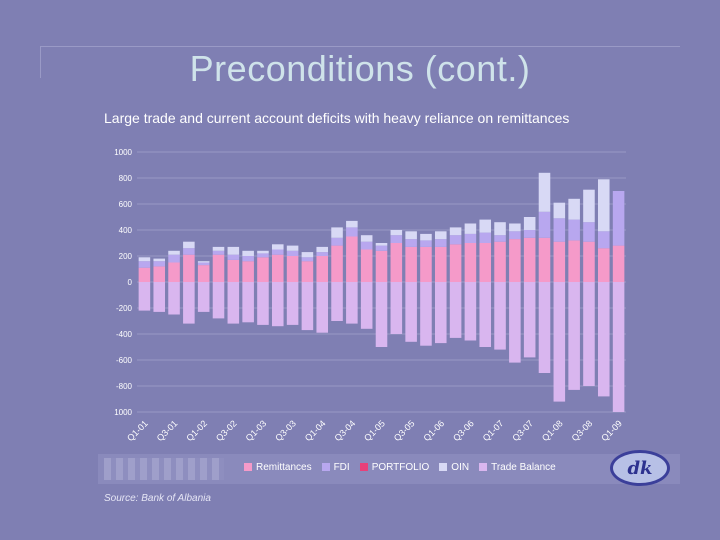 This screenshot has width=720, height=540. I want to click on title-left-rule, so click(40, 62).